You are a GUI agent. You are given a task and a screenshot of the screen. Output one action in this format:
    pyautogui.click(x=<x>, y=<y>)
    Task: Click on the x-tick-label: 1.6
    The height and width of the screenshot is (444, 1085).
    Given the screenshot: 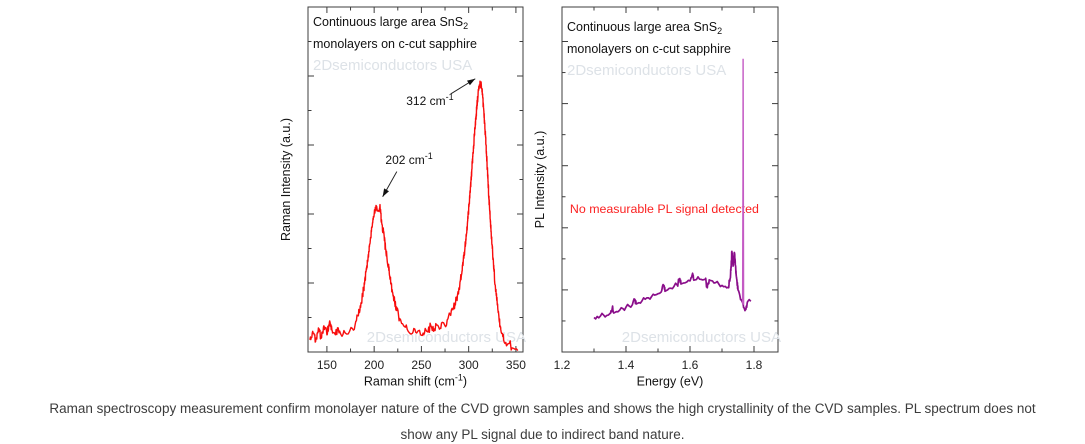 What is the action you would take?
    pyautogui.click(x=690, y=365)
    